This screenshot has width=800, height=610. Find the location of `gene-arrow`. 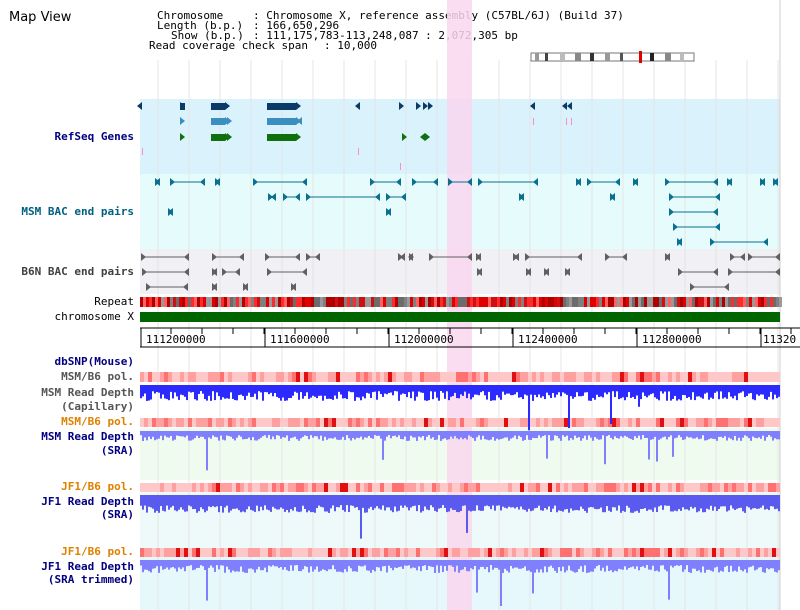

gene-arrow is located at coordinates (227, 106).